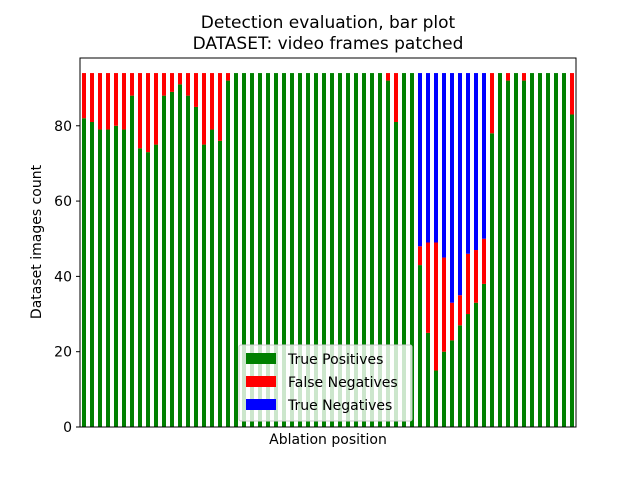  What do you see at coordinates (63, 353) in the screenshot?
I see `y-tick-label-20: 20` at bounding box center [63, 353].